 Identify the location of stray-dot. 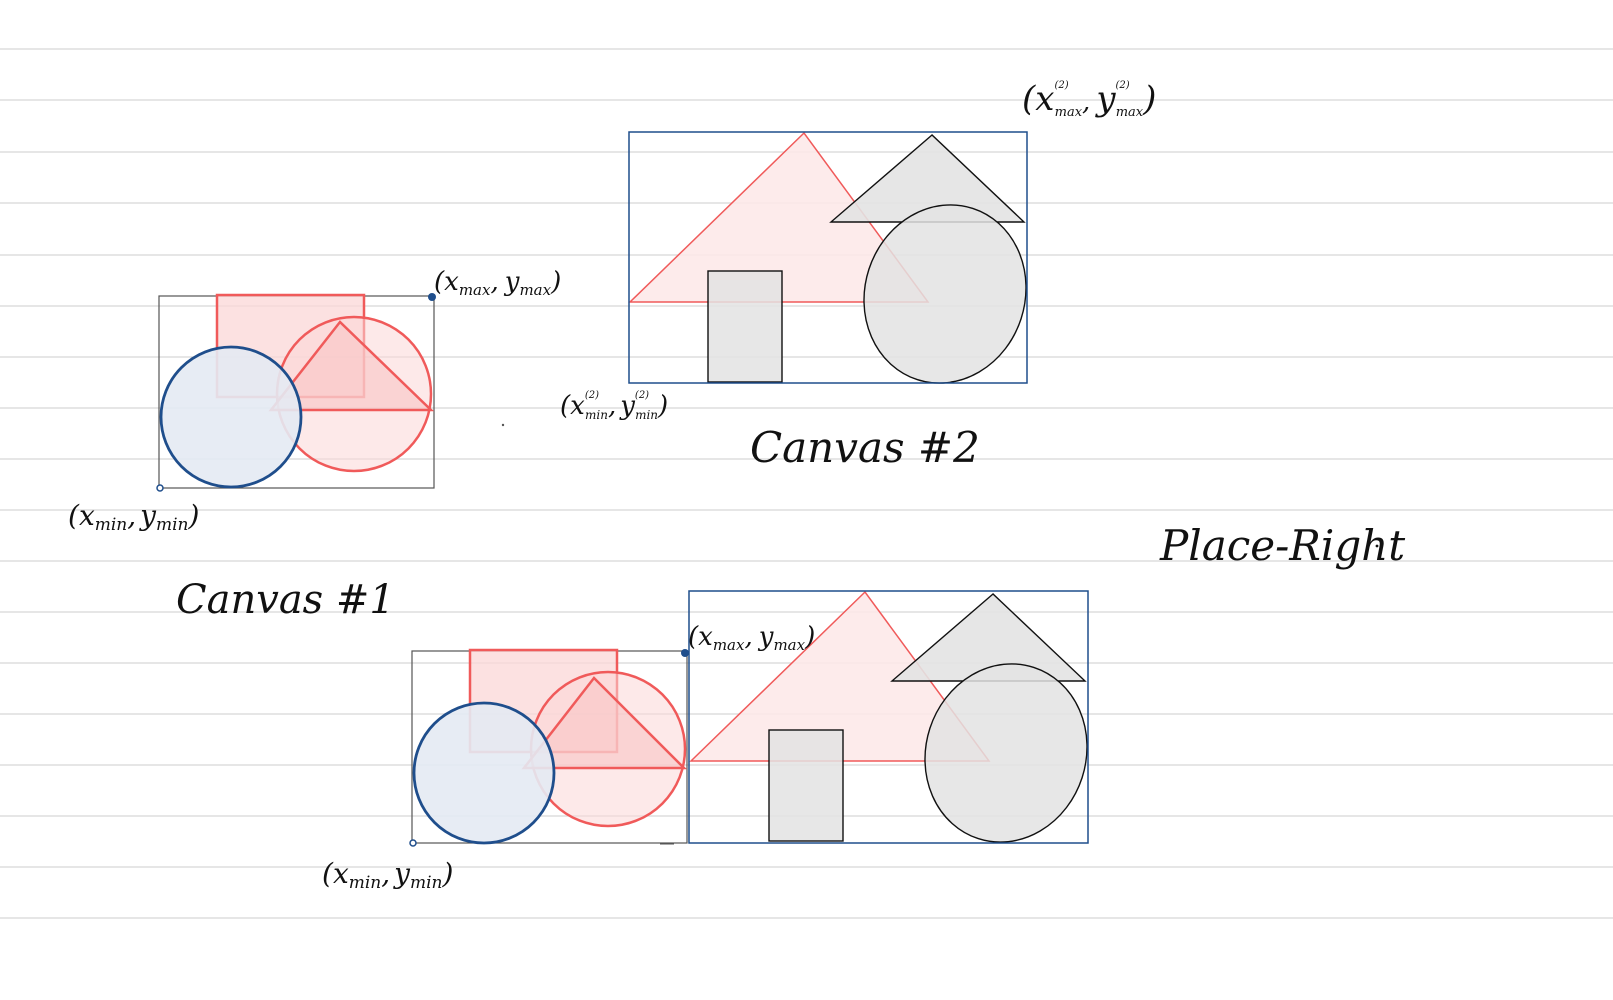
(503, 425).